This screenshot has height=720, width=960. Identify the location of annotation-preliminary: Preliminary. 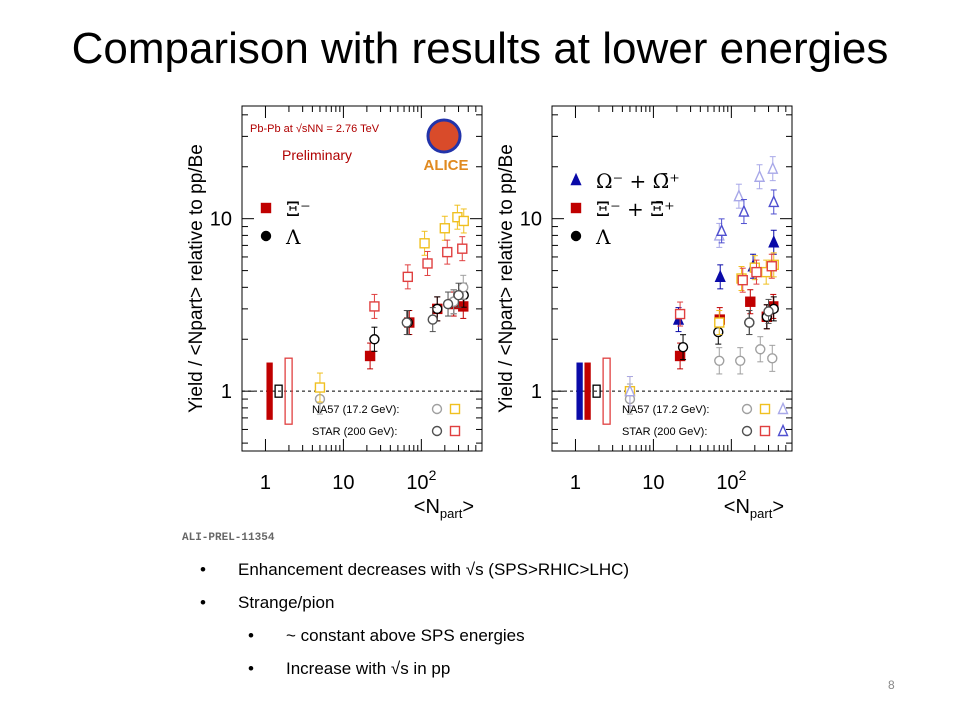
(317, 155).